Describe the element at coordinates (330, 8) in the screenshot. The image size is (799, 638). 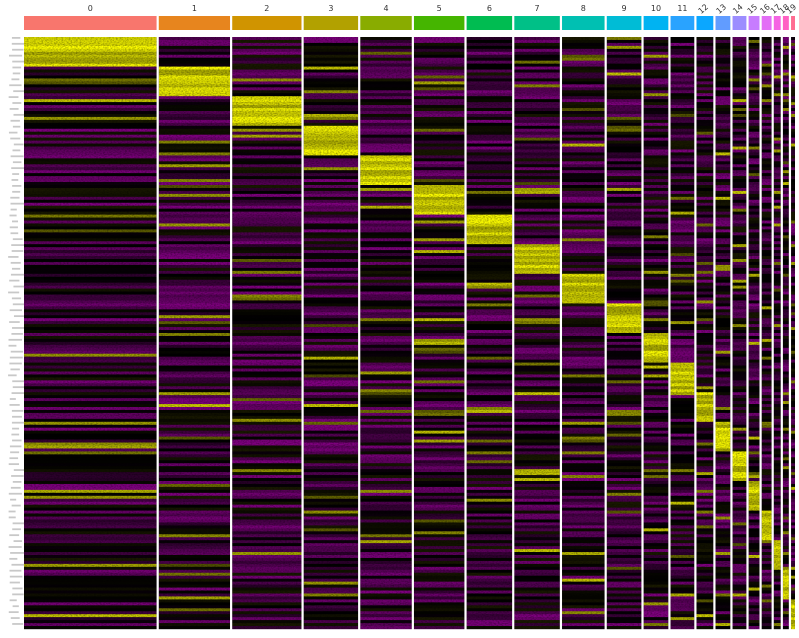
I see `cluster-label-3: 3` at that location.